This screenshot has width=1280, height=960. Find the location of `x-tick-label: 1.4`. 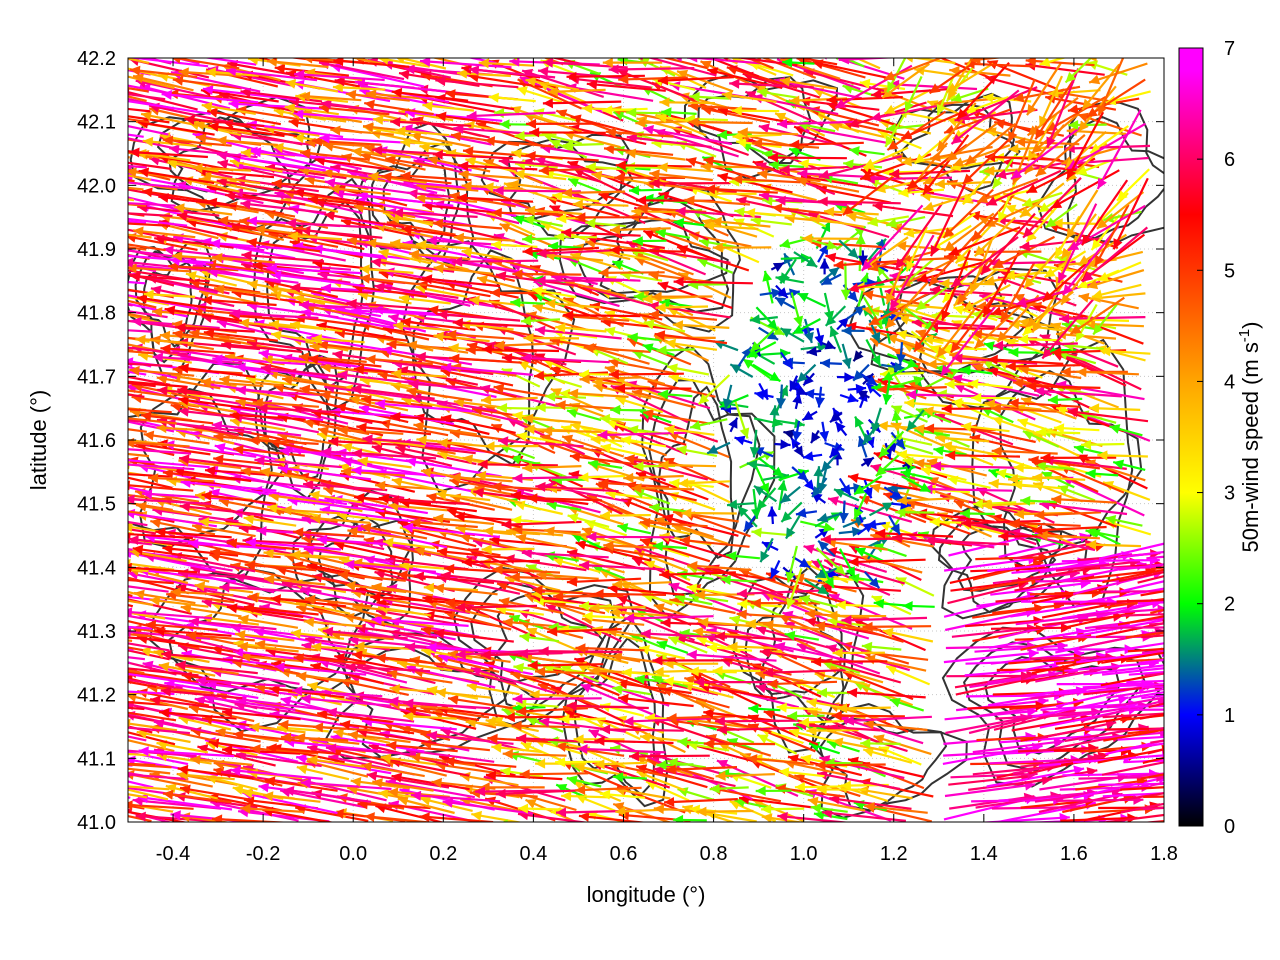

x-tick-label: 1.4 is located at coordinates (984, 854).